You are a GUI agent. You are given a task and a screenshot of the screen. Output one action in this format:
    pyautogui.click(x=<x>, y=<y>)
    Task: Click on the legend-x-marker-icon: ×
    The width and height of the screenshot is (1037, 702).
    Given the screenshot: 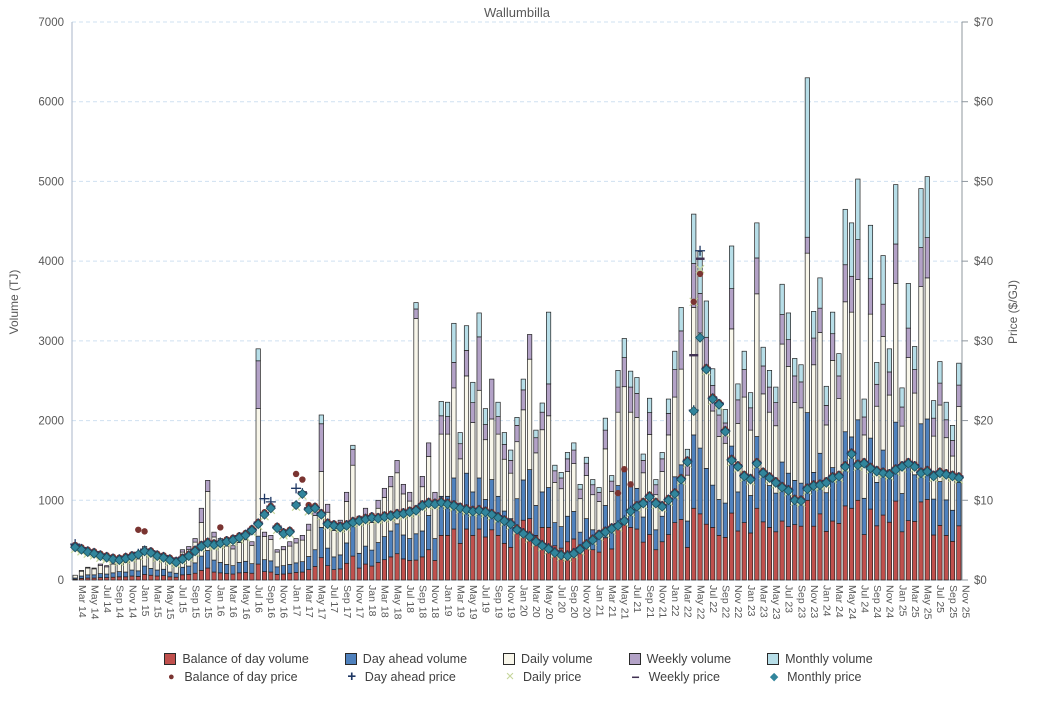 What is the action you would take?
    pyautogui.click(x=510, y=676)
    